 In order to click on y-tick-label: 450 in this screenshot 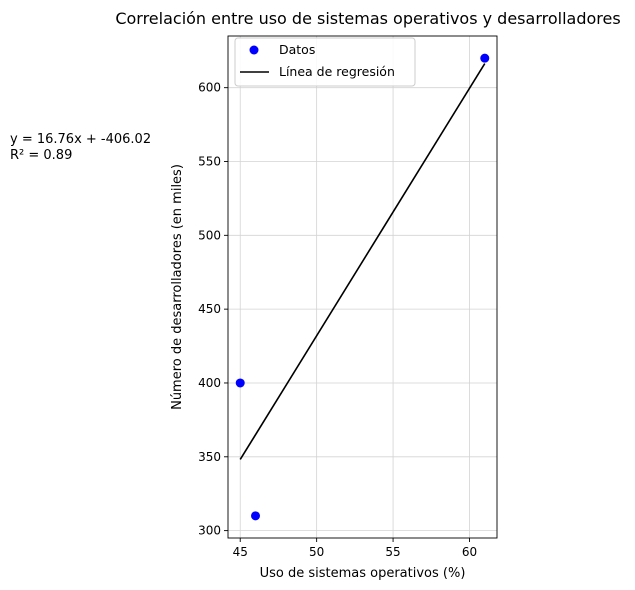, I will do `click(209, 309)`.